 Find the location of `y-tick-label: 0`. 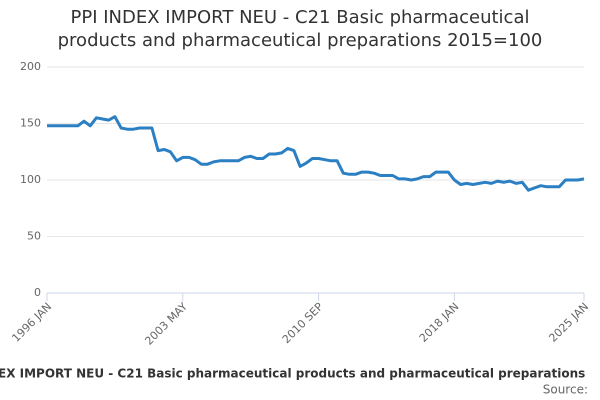

y-tick-label: 0 is located at coordinates (37, 292).